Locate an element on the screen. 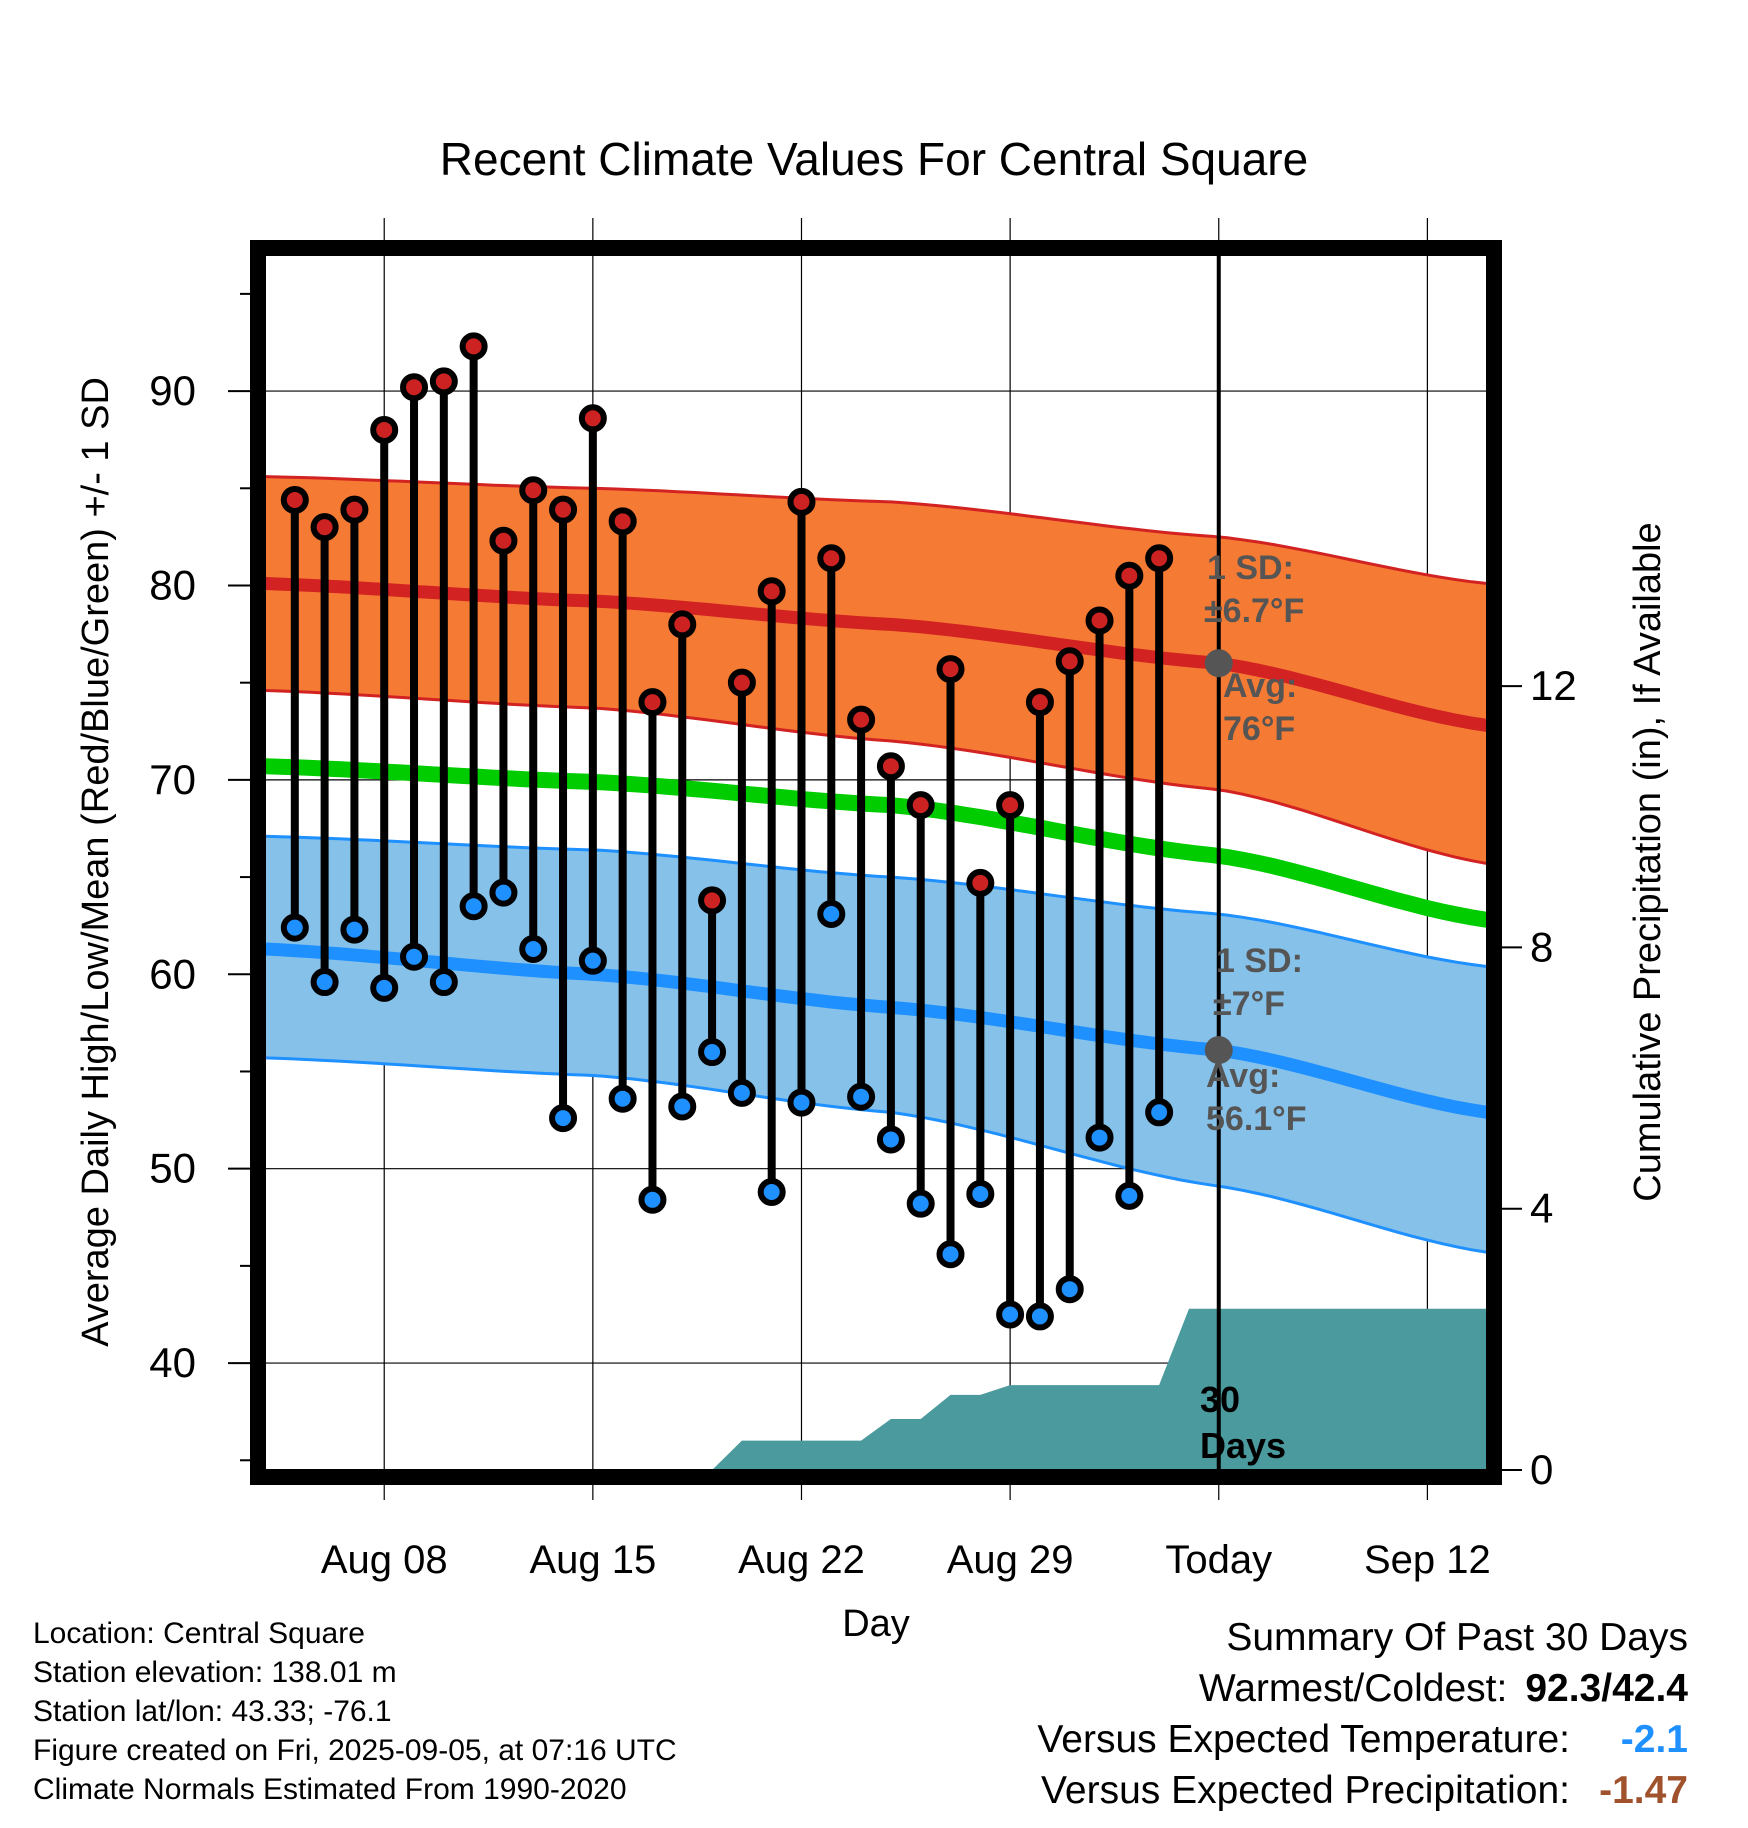 This screenshot has width=1748, height=1828. latlon-text: Station lat/lon: 43.33; -76.1 is located at coordinates (212, 1711).